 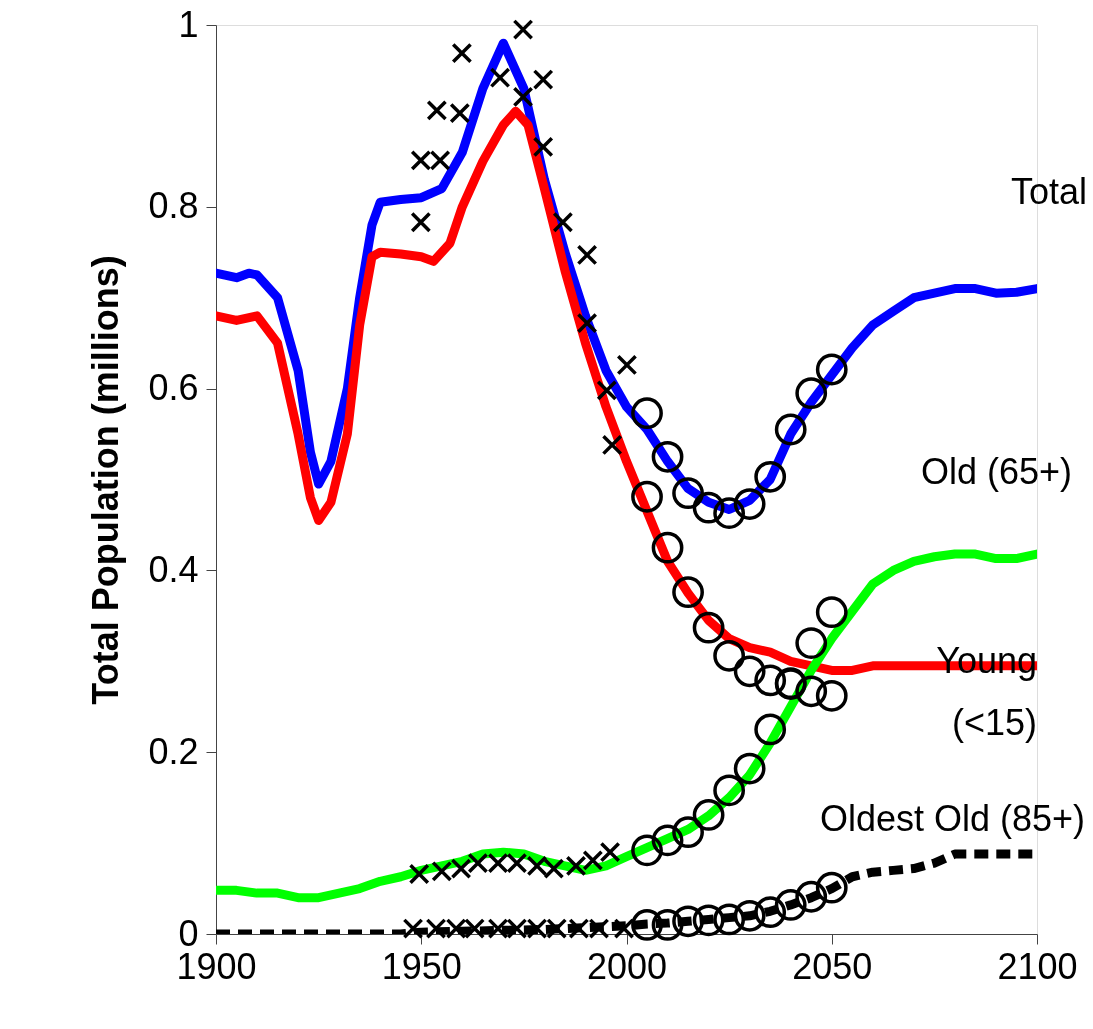 I want to click on x-tick-label: 1950, so click(x=421, y=966).